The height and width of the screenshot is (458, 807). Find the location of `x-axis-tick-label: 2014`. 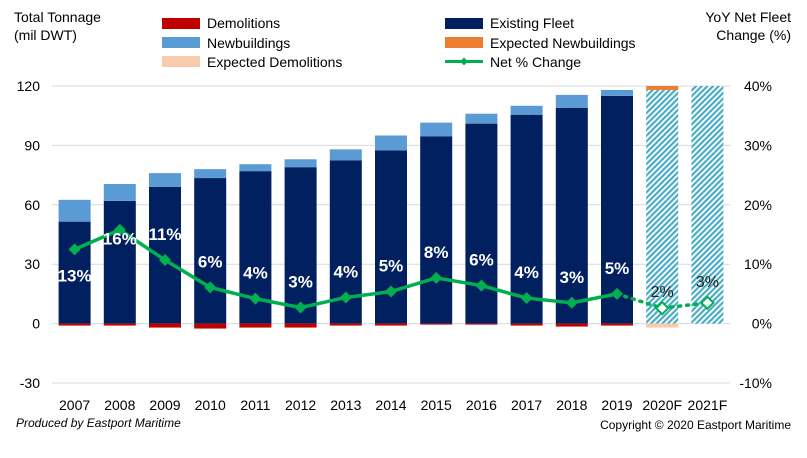

x-axis-tick-label: 2014 is located at coordinates (390, 405).